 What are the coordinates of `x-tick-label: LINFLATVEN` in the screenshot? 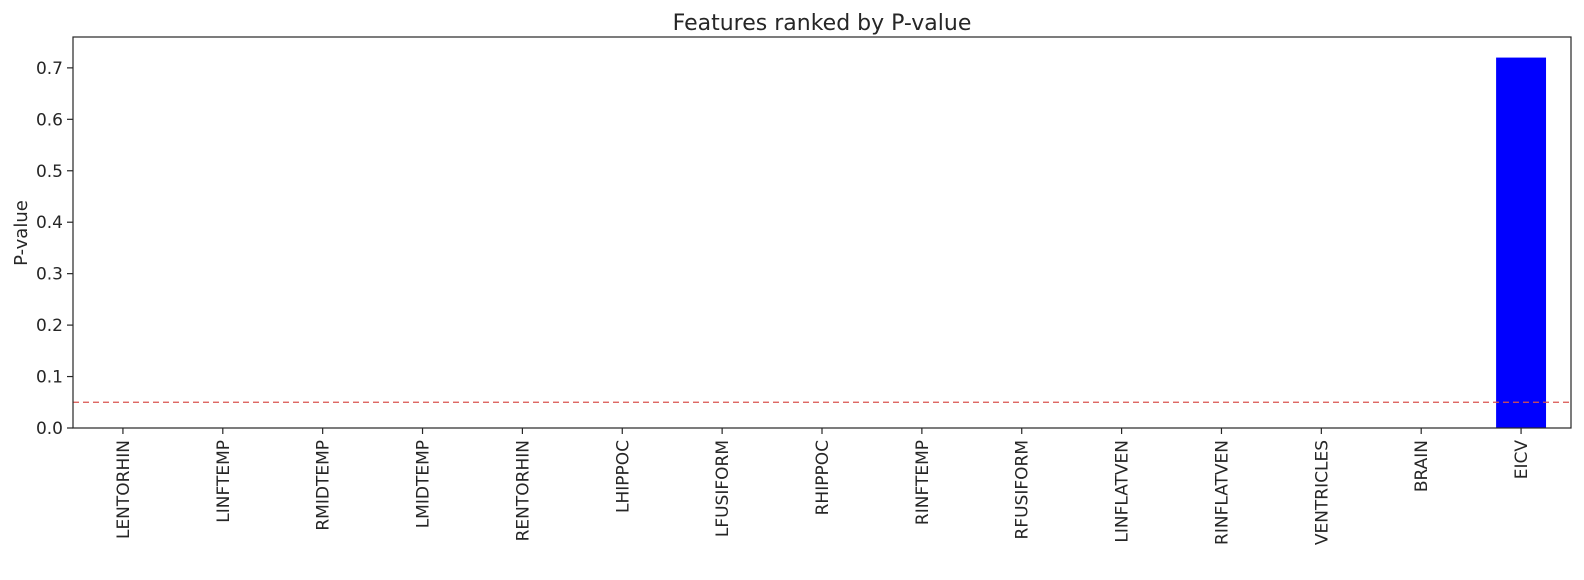 It's located at (1123, 491).